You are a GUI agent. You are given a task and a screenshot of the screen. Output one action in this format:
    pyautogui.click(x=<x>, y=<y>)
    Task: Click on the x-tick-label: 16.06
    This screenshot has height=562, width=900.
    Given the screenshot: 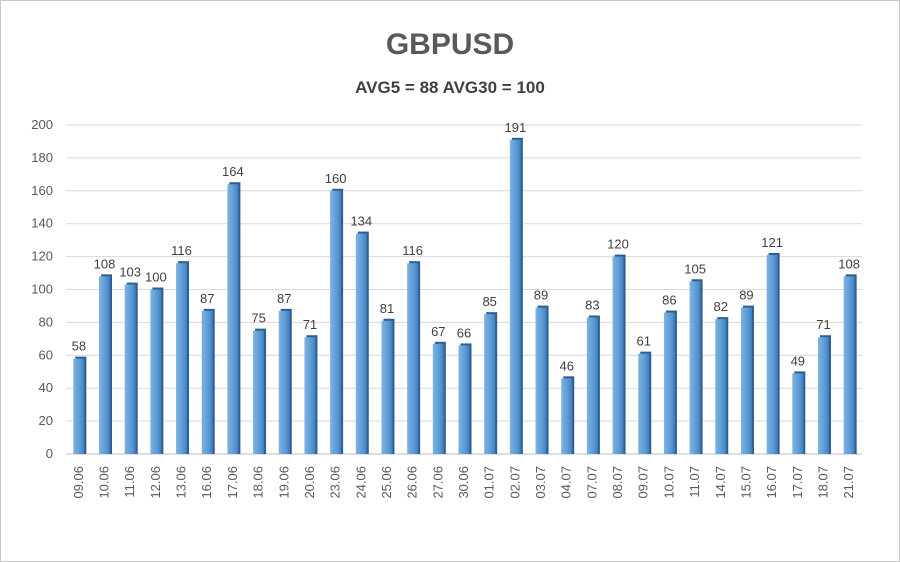 What is the action you would take?
    pyautogui.click(x=206, y=482)
    